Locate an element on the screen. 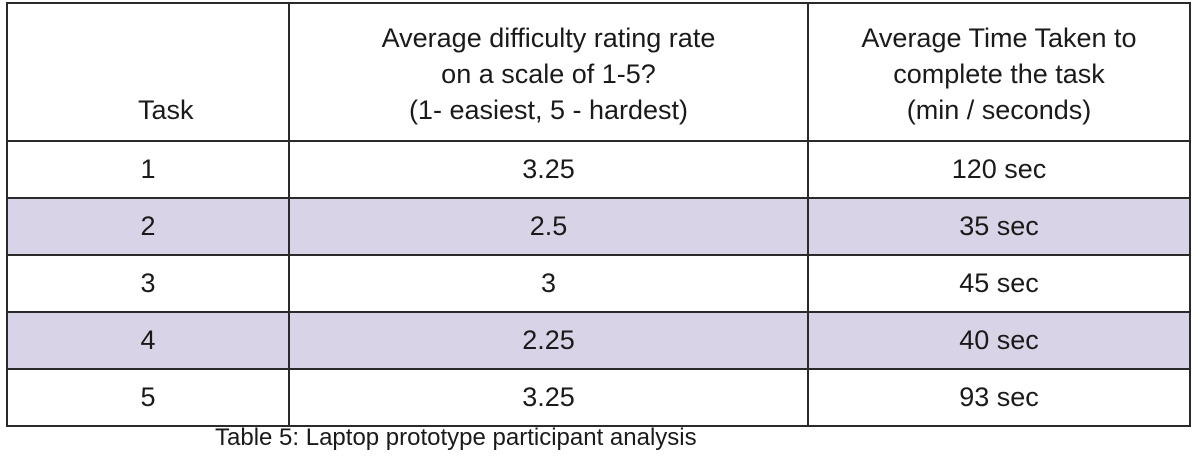  header-time-line-3: (min / seconds) is located at coordinates (999, 110).